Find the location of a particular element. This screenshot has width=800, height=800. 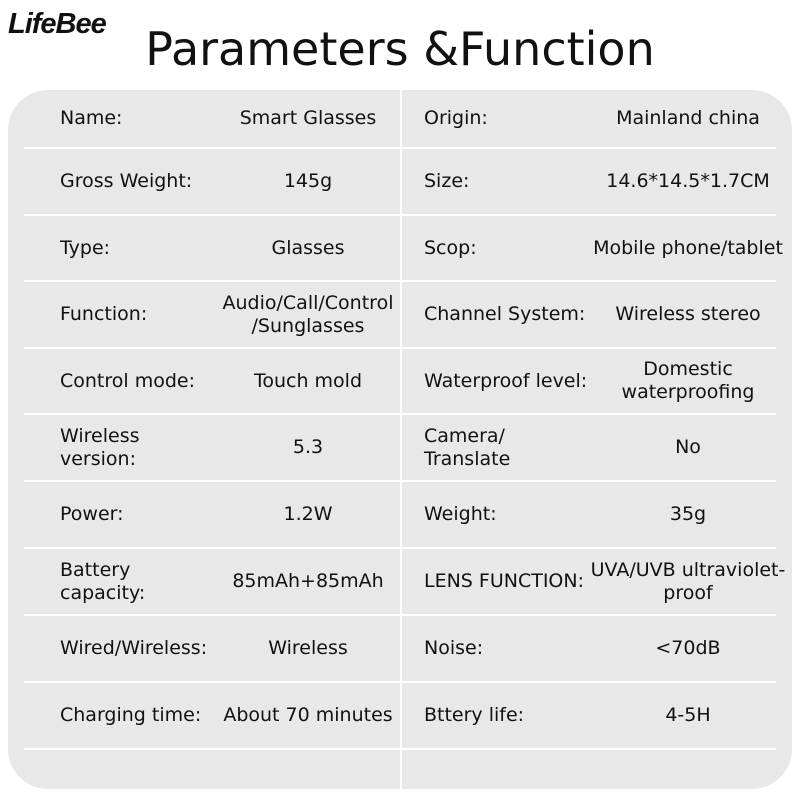

page-title: Parameters &Function is located at coordinates (400, 49).